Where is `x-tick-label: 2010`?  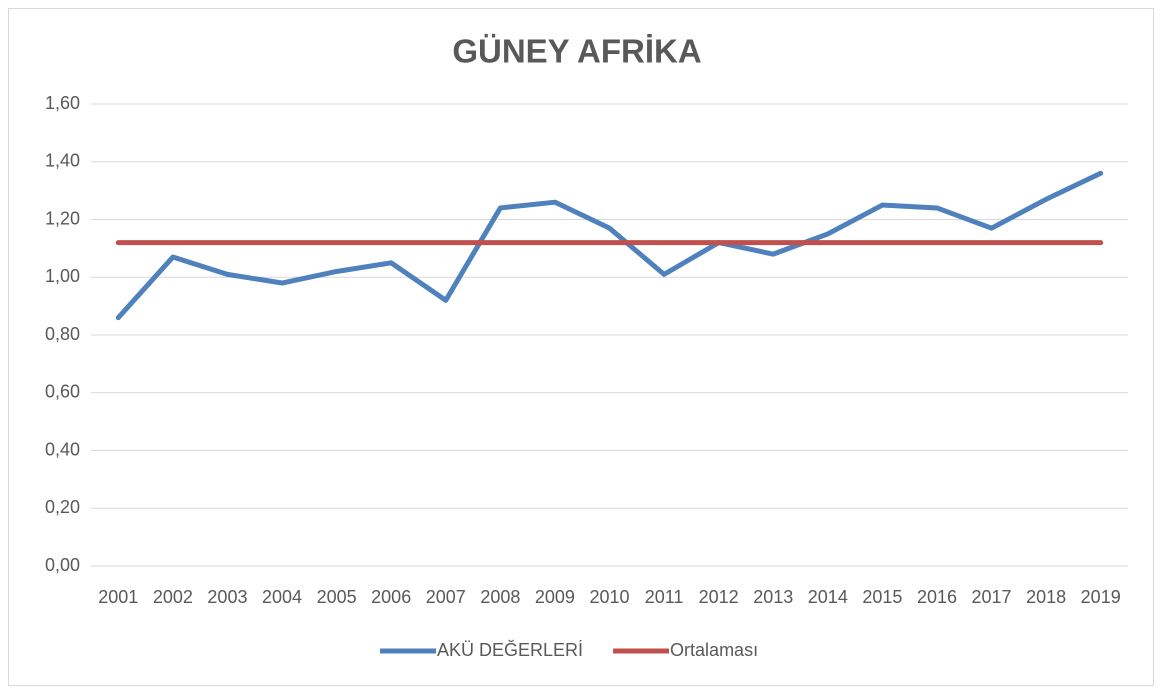
x-tick-label: 2010 is located at coordinates (609, 597).